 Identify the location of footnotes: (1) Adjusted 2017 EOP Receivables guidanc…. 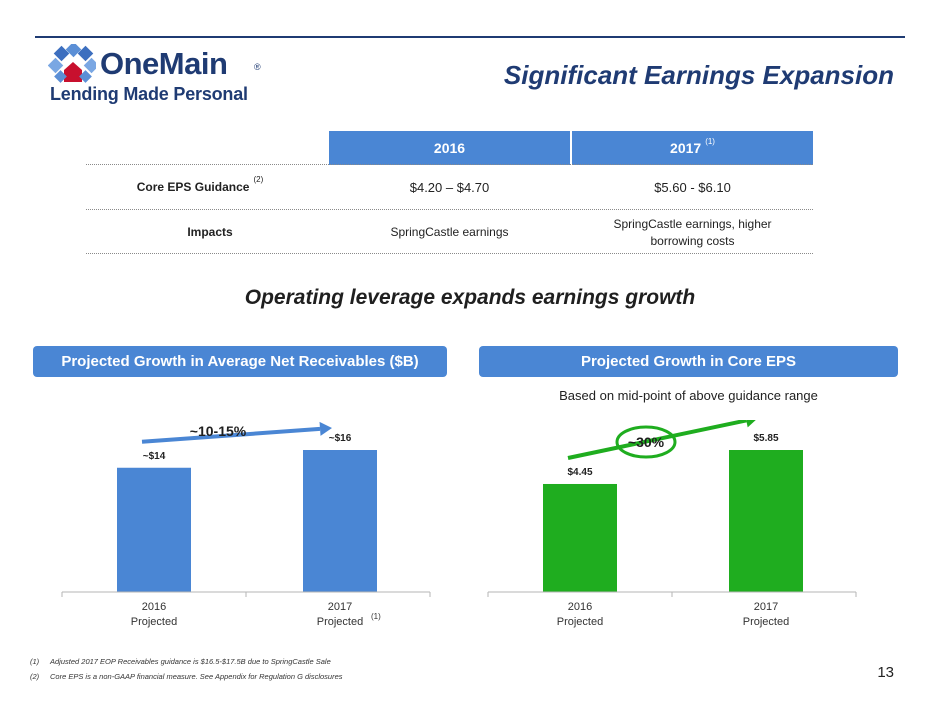
(186, 672).